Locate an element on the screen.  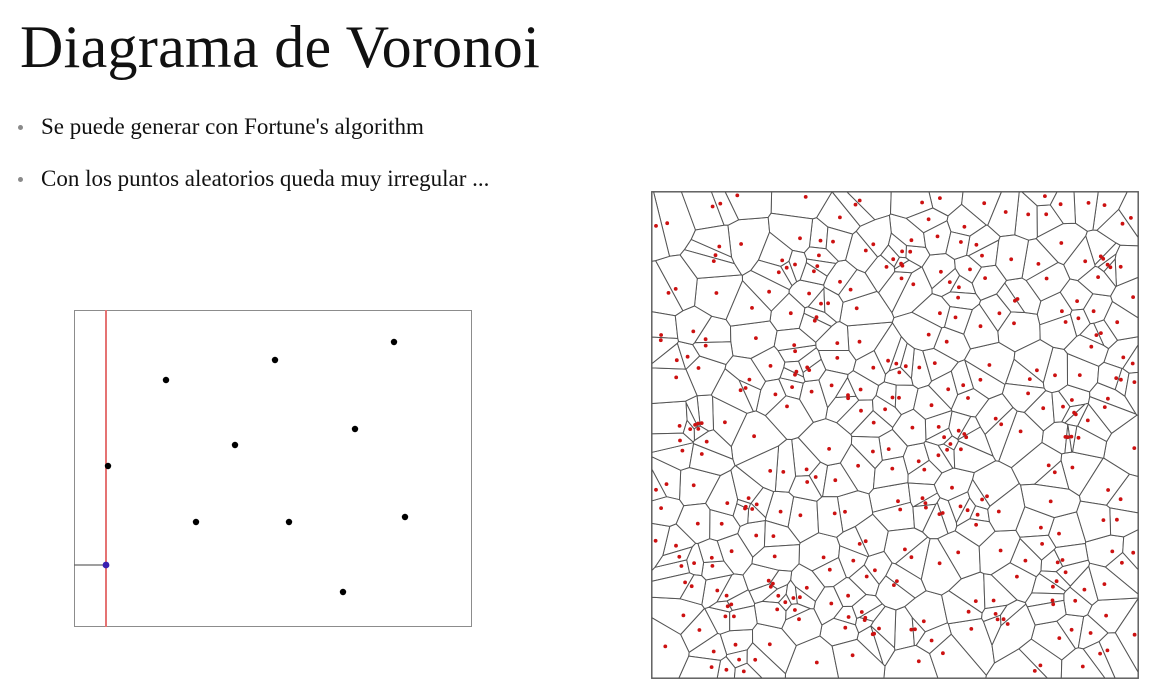
active-site-point is located at coordinates (106, 565).